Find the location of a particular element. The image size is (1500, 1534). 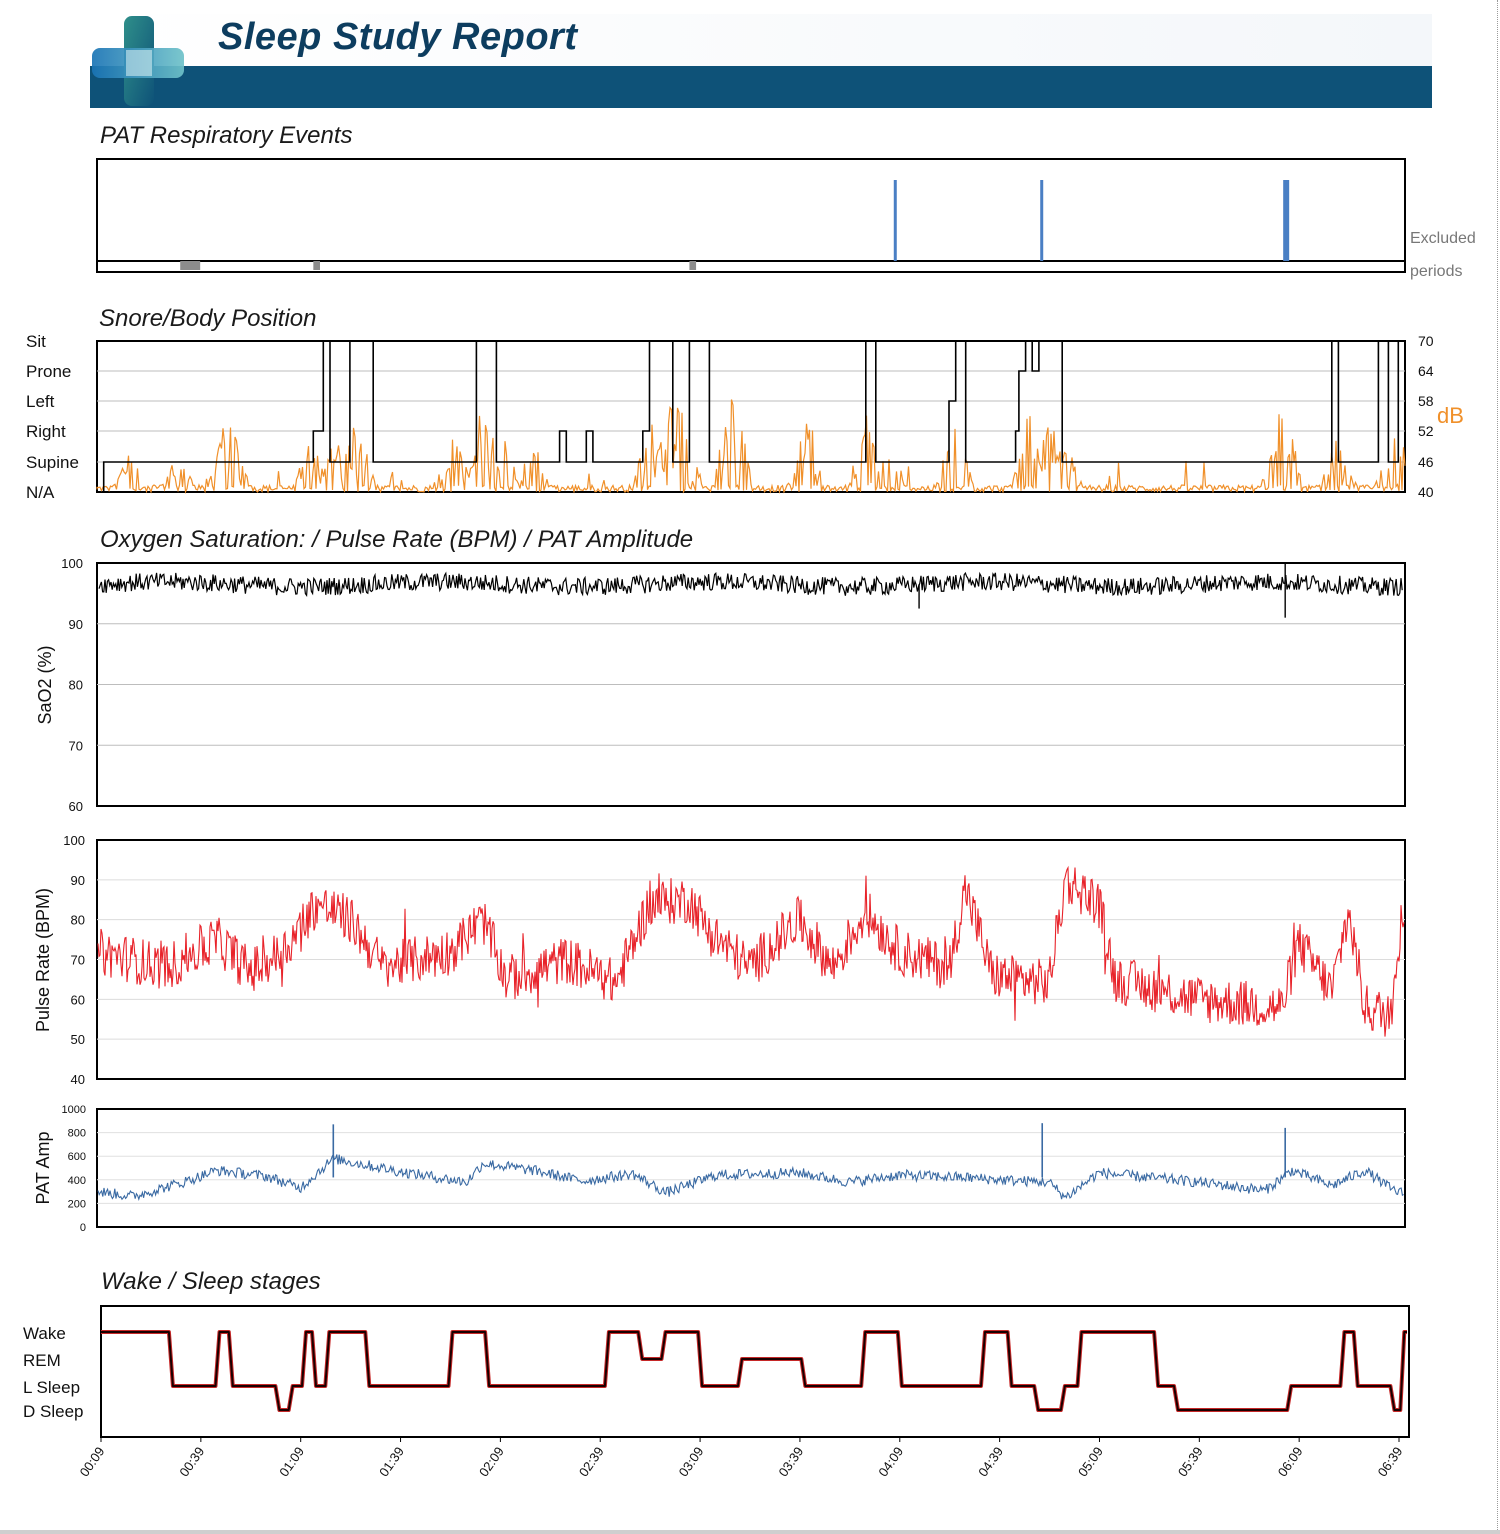

position-axis-label: Prone is located at coordinates (48, 371).